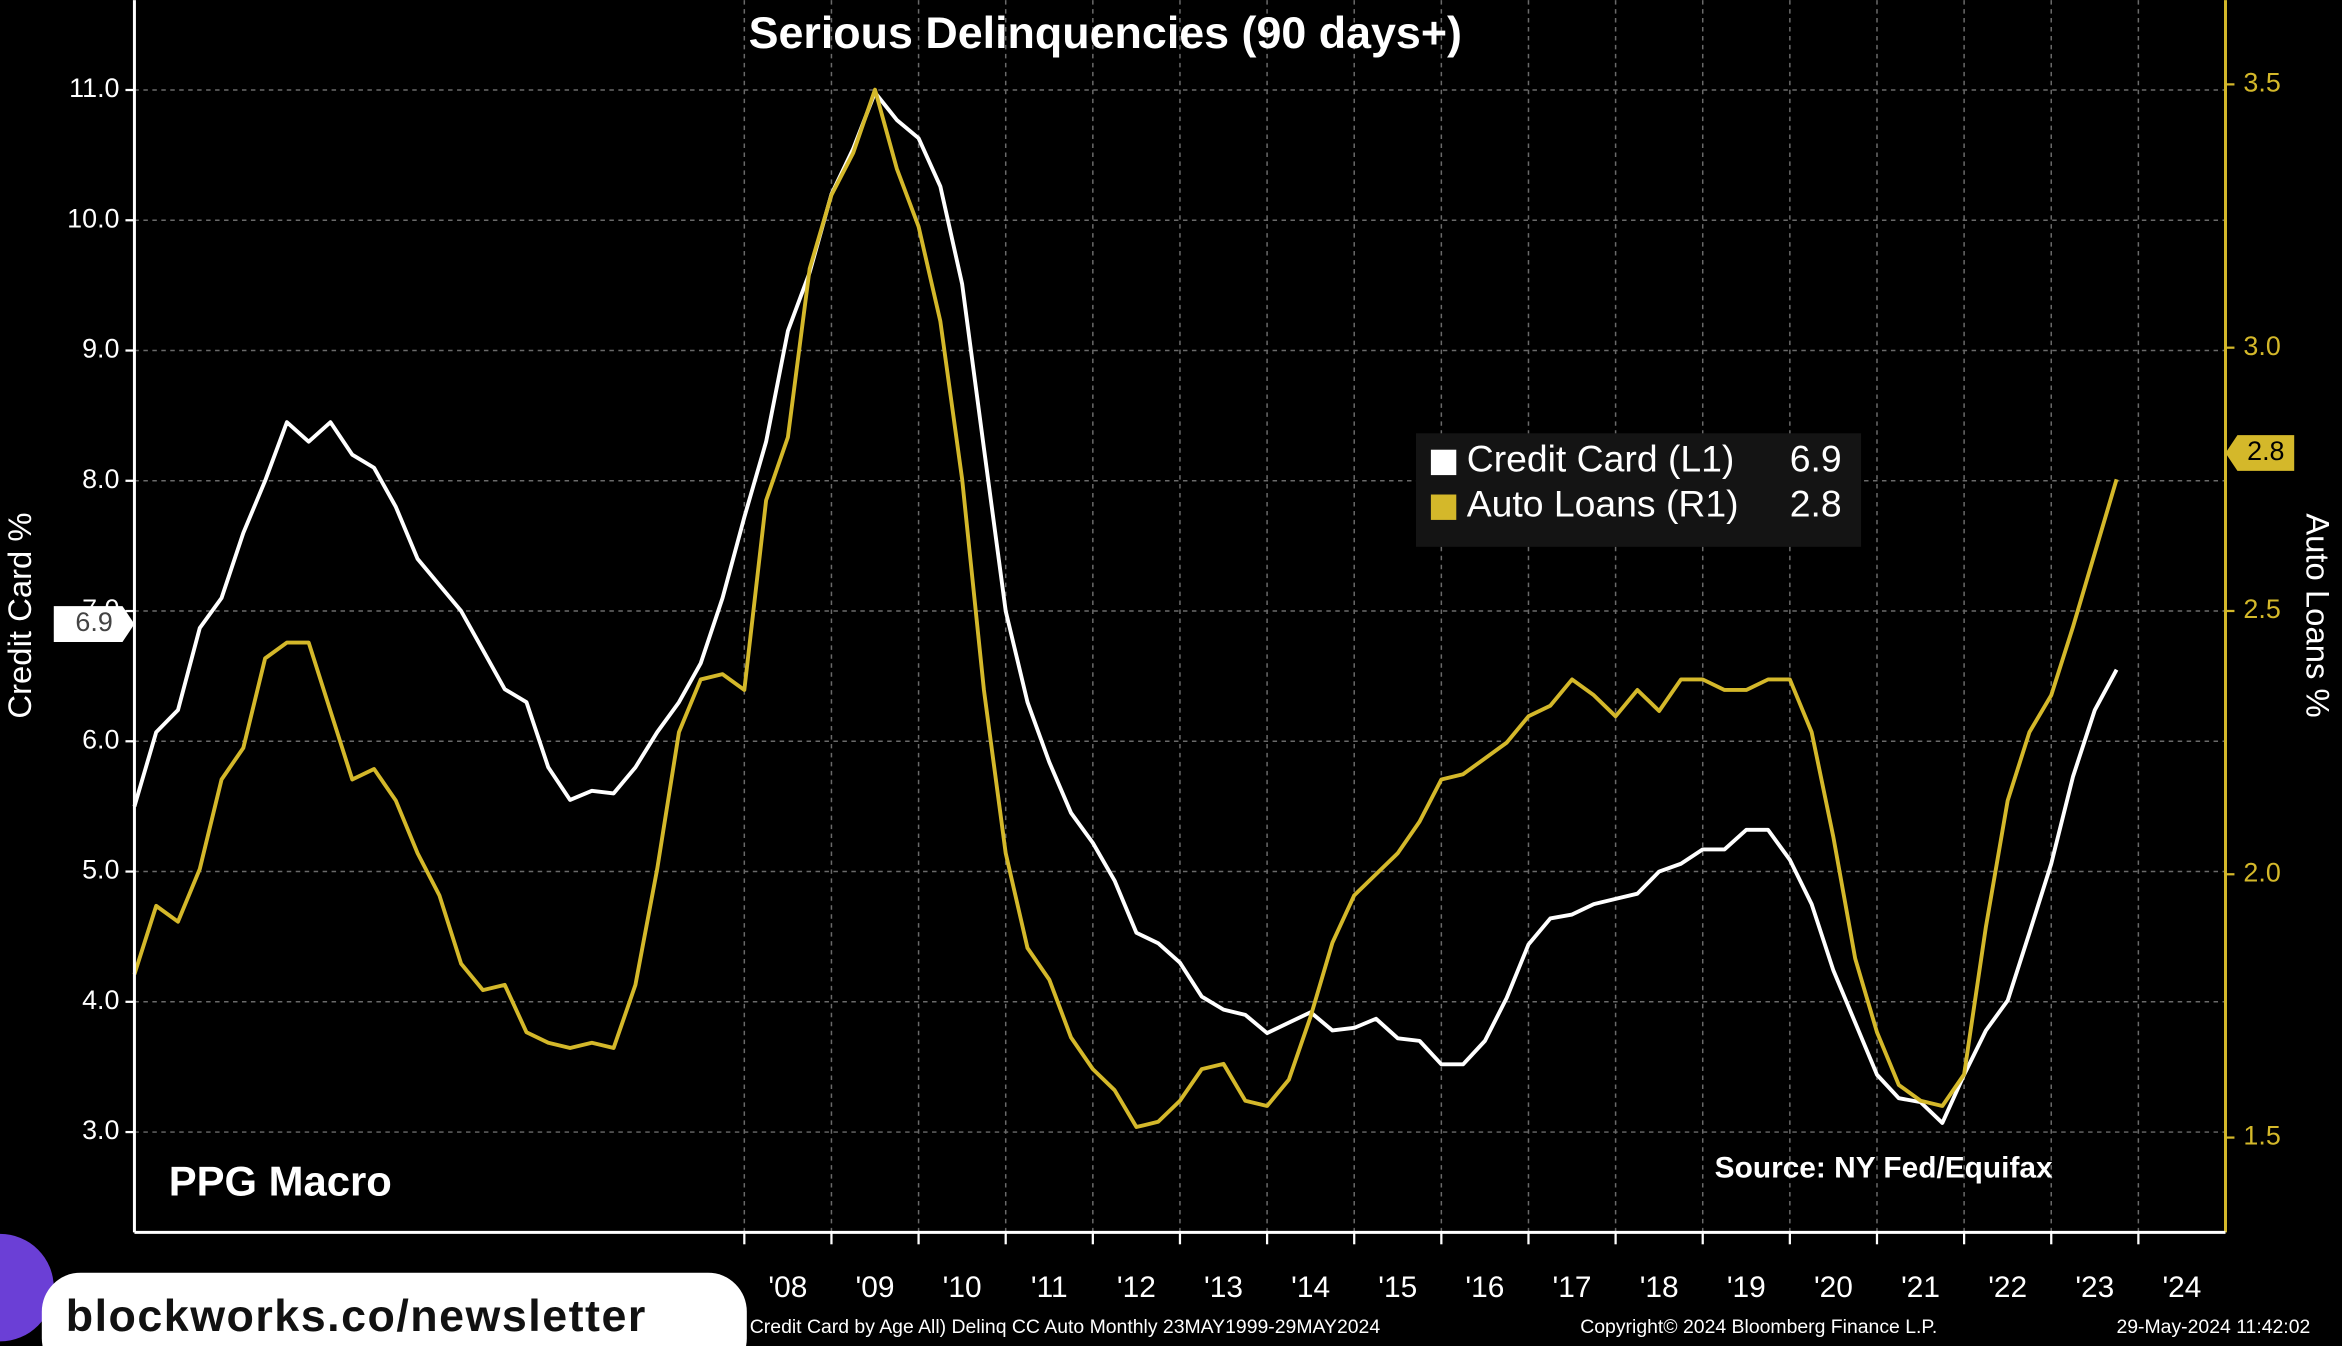 The width and height of the screenshot is (2342, 1346). I want to click on y2-tick-label: 3.0, so click(2261, 346).